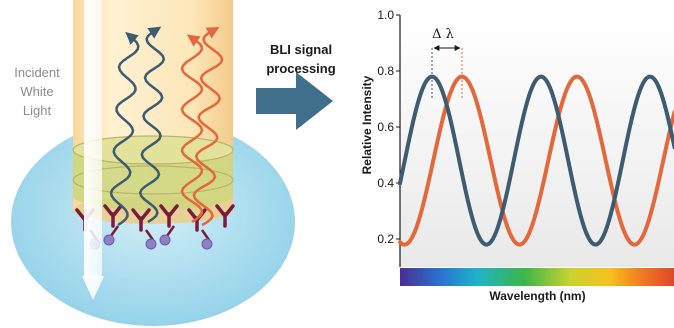 This screenshot has height=328, width=674. Describe the element at coordinates (385, 183) in the screenshot. I see `y-tick-label: 0.4` at that location.